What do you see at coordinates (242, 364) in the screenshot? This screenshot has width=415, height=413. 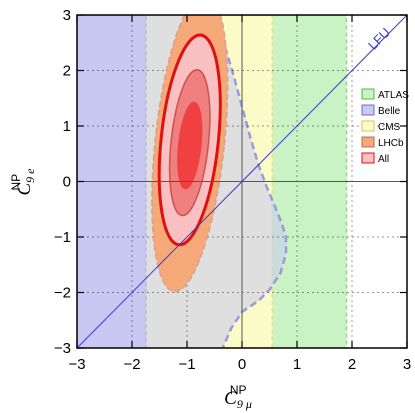 I see `x-tick-label: 0` at bounding box center [242, 364].